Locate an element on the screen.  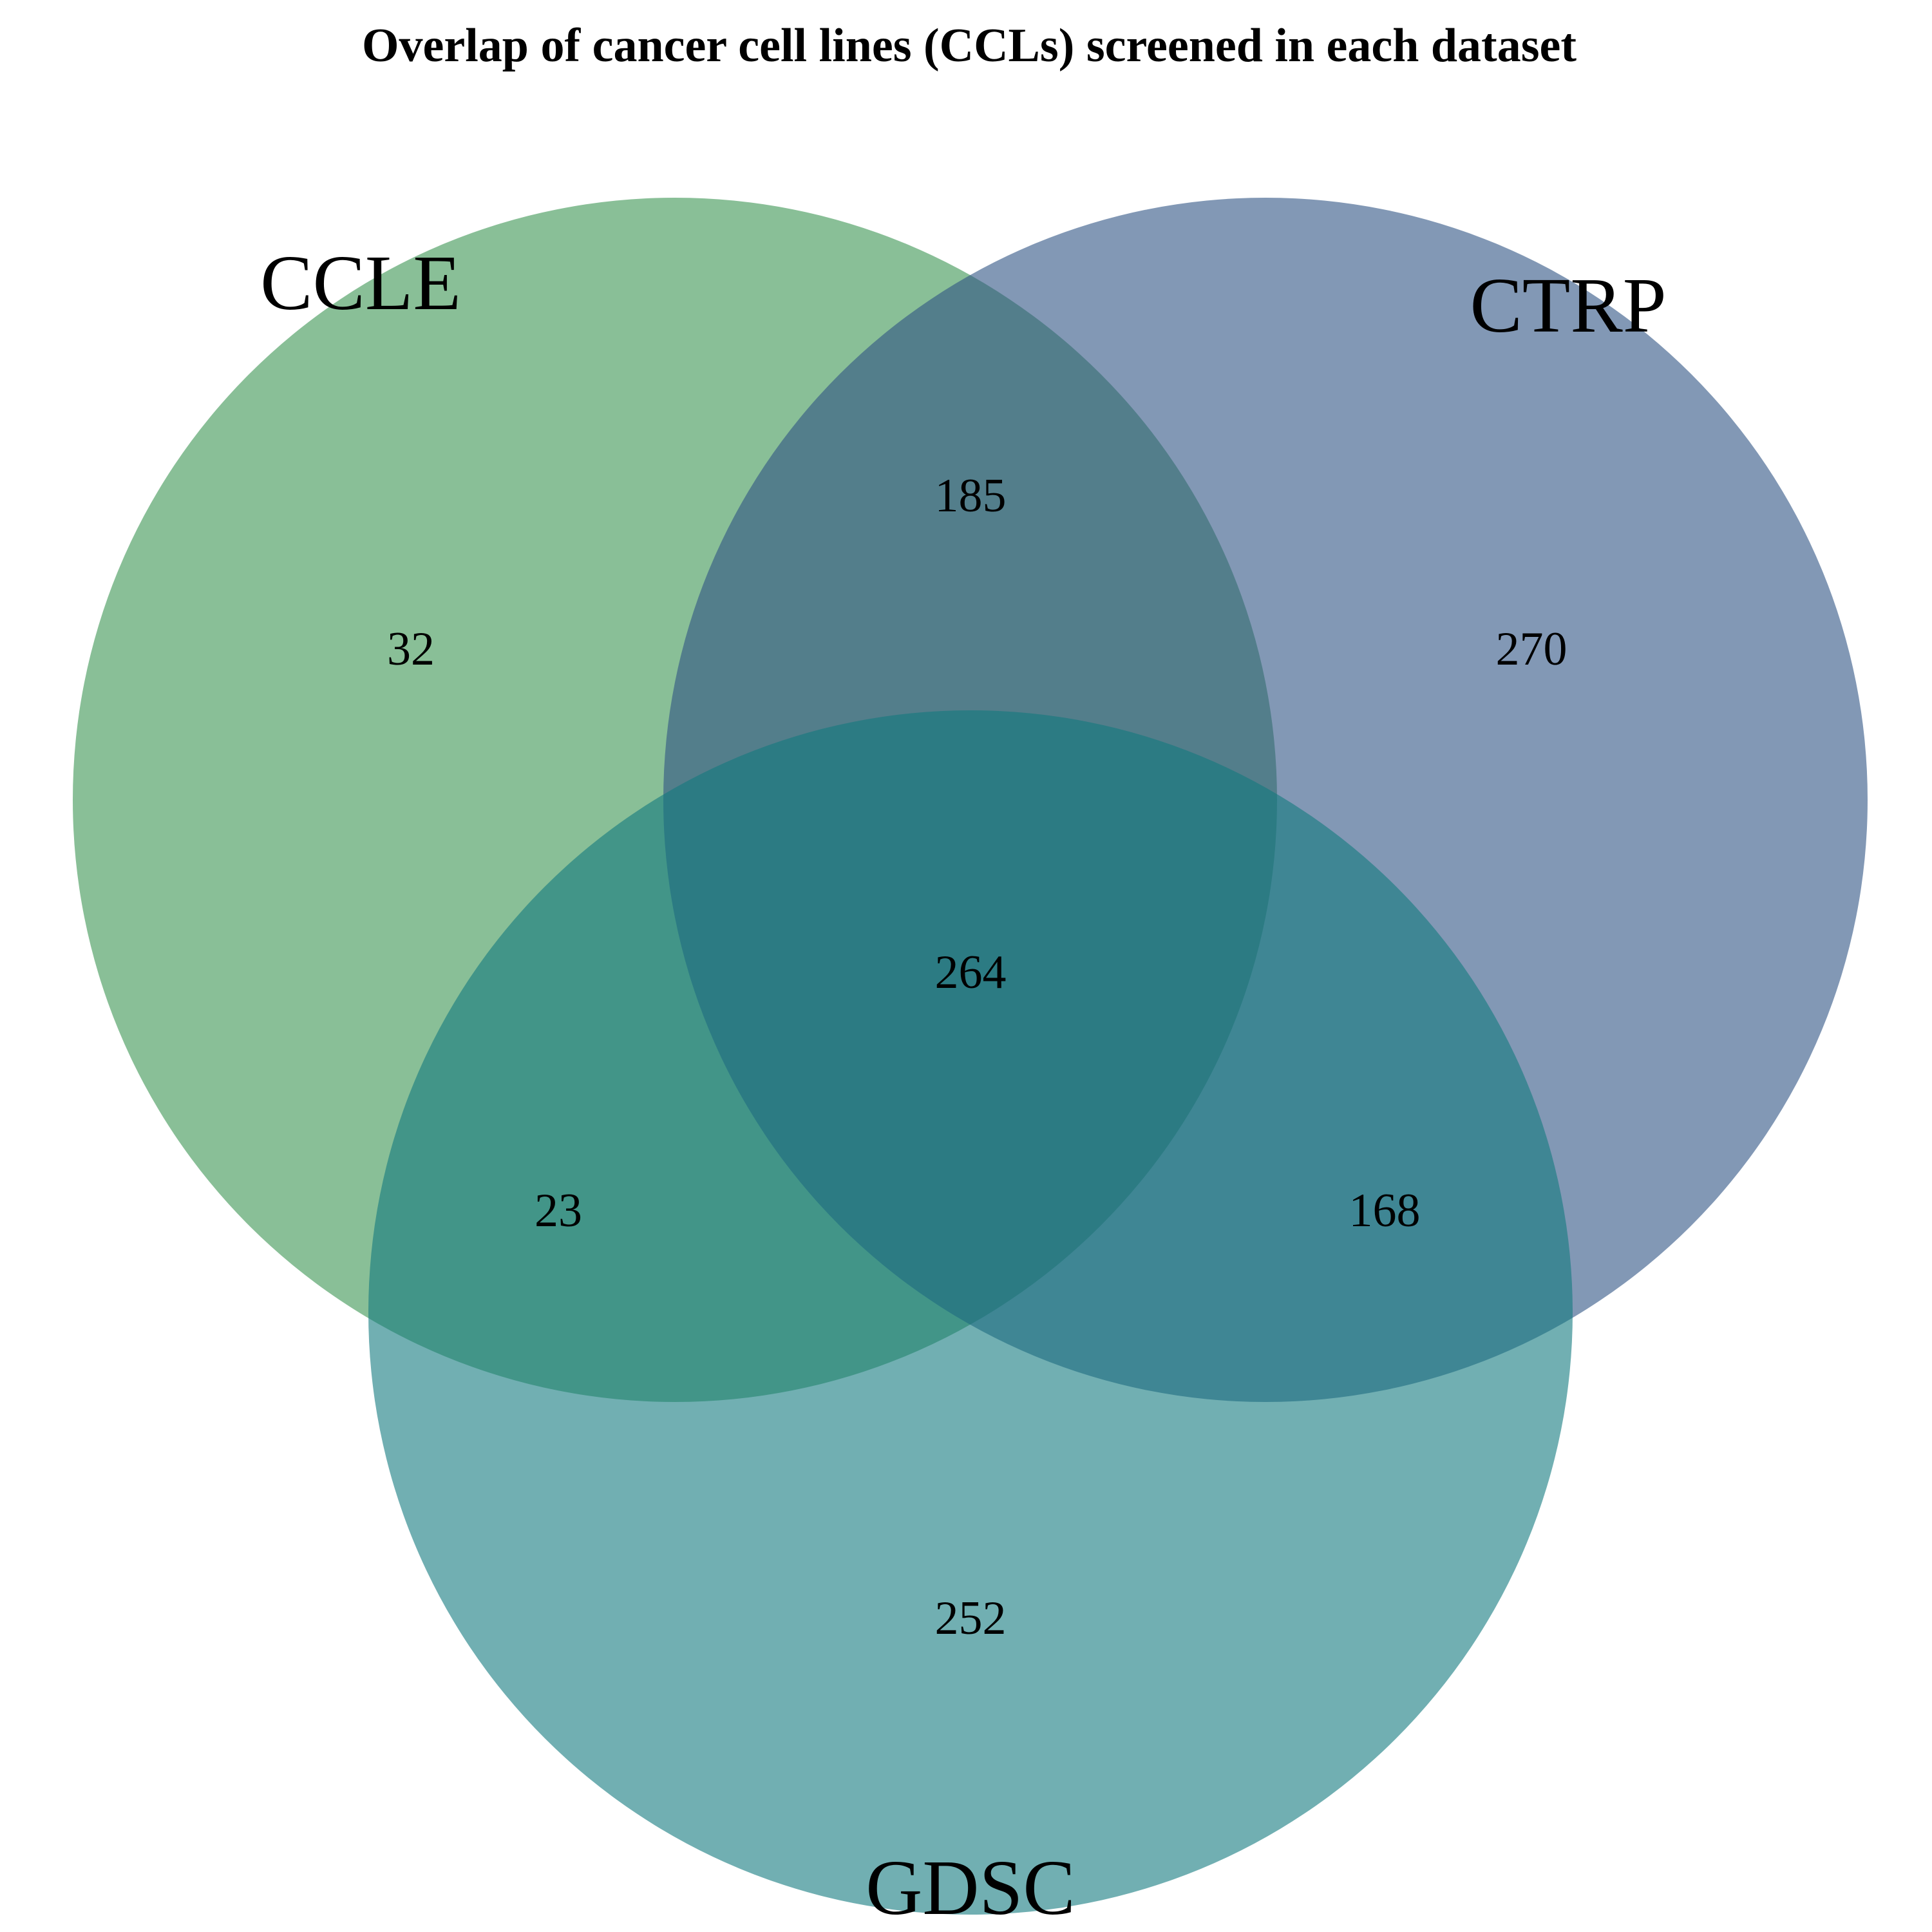
ctrp-label: CTRP is located at coordinates (1568, 305).